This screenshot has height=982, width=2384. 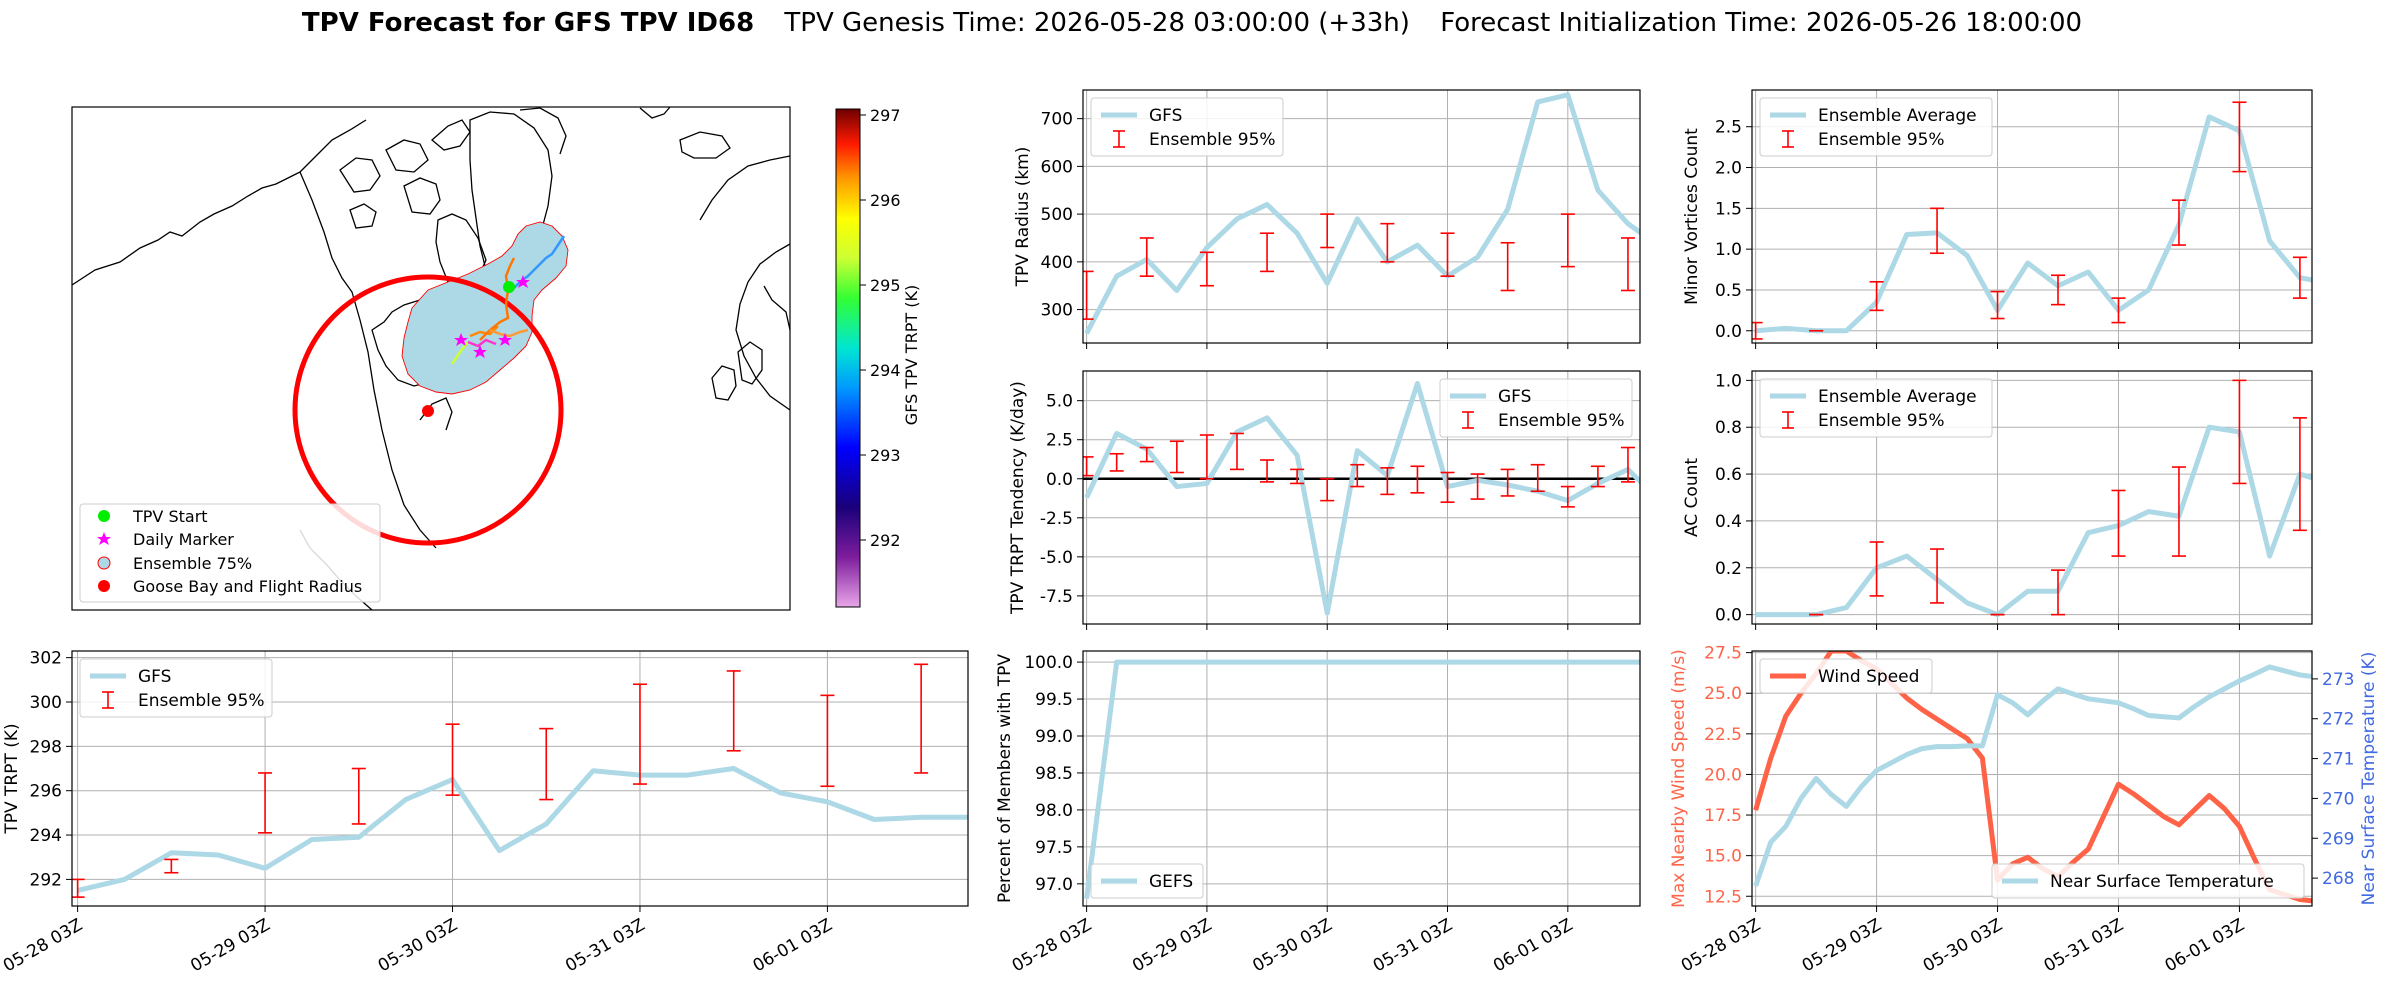 What do you see at coordinates (1692, 216) in the screenshot?
I see `y-axis-label: Minor Vortices Count` at bounding box center [1692, 216].